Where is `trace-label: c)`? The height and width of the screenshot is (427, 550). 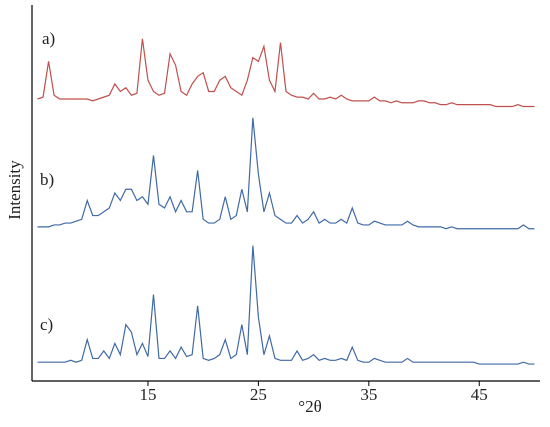
trace-label: c) is located at coordinates (46, 324).